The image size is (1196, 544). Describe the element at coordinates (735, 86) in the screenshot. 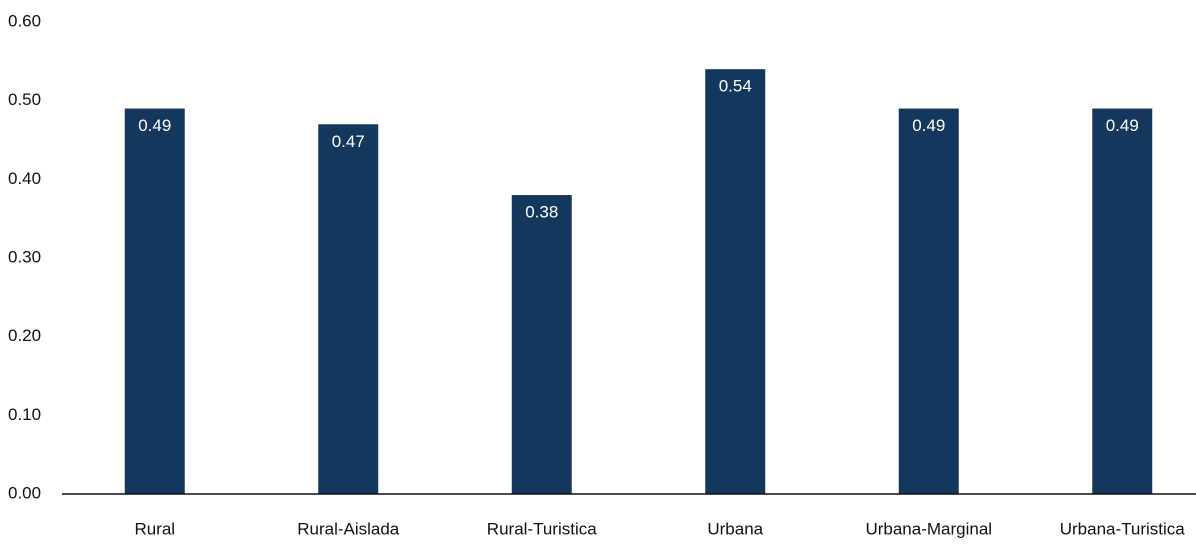

I see `value-label: 0.54` at that location.